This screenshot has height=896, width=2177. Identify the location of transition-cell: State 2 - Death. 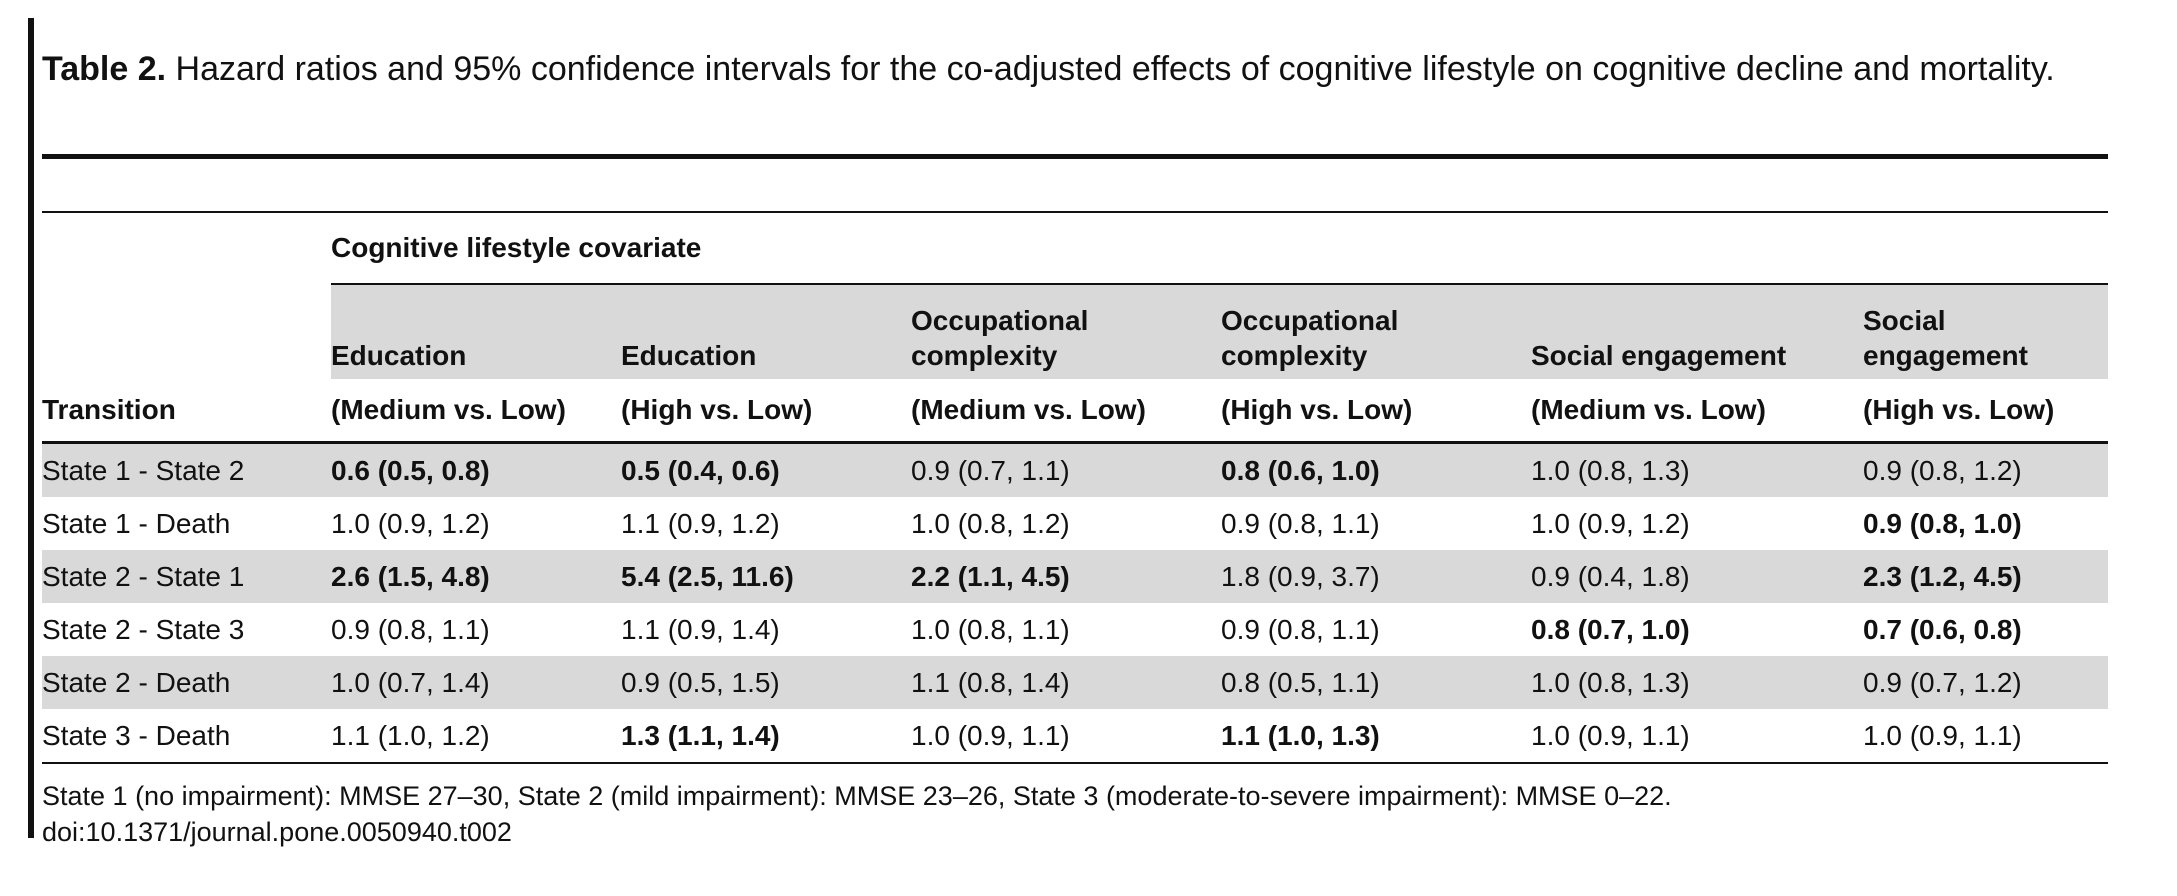
(186, 682).